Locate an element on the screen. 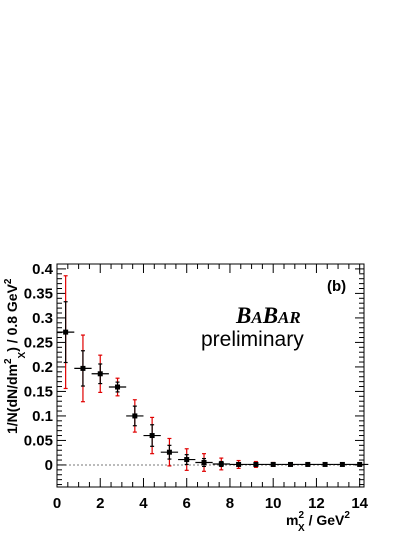 This screenshot has height=537, width=415. y-tick-labels: 0 0.05 0.1 0.15 0.2 0.25 0.3 0.35 0.4 is located at coordinates (39, 367).